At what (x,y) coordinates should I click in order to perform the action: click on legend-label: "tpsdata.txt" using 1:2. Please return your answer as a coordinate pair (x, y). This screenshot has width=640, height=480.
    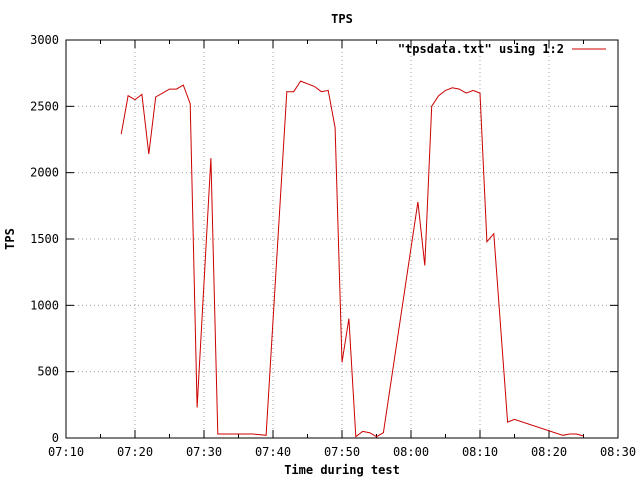
    Looking at the image, I should click on (481, 49).